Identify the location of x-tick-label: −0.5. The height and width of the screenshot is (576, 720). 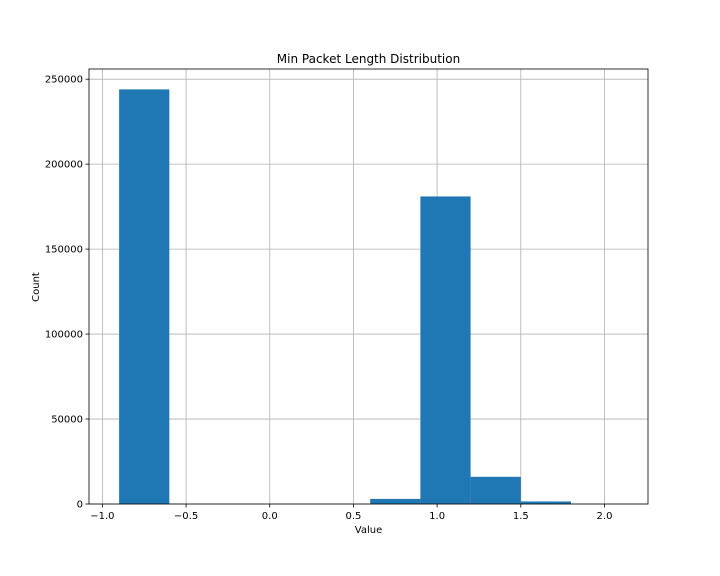
(186, 516).